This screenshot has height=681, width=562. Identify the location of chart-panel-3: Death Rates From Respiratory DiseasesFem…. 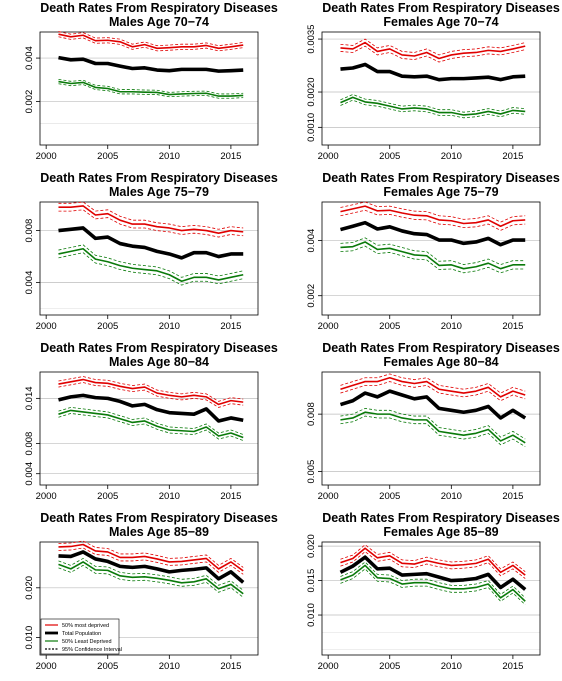
(433, 251).